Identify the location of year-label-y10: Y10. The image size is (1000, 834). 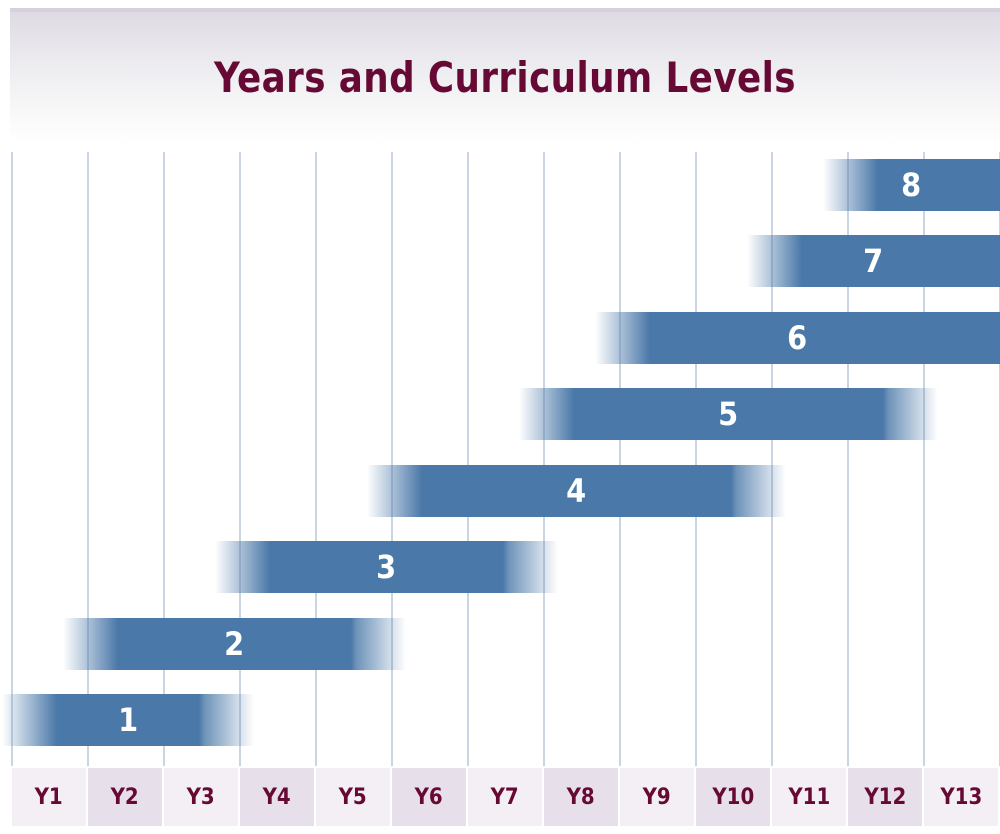
(733, 797).